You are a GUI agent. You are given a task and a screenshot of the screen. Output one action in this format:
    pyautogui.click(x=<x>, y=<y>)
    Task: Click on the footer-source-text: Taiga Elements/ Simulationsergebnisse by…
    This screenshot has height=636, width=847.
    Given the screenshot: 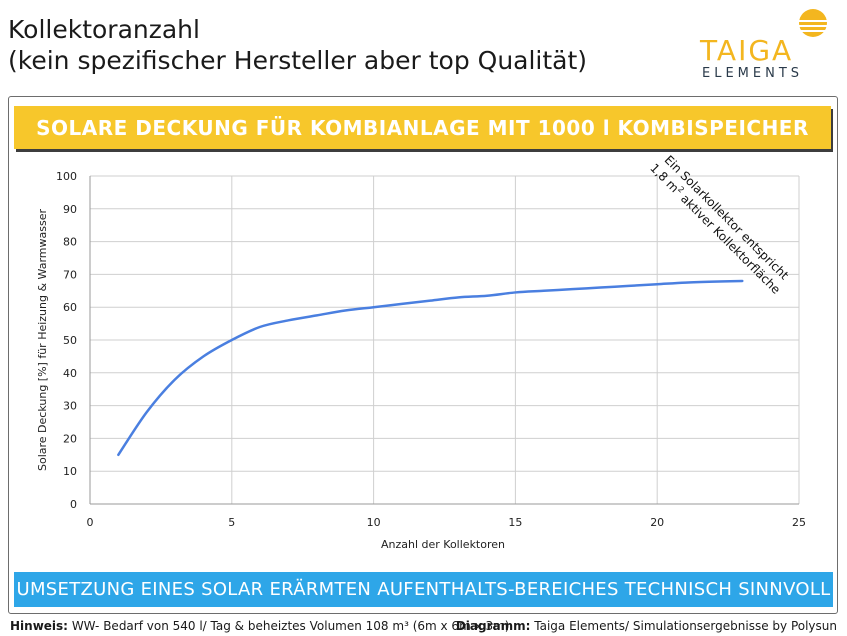 What is the action you would take?
    pyautogui.click(x=685, y=626)
    